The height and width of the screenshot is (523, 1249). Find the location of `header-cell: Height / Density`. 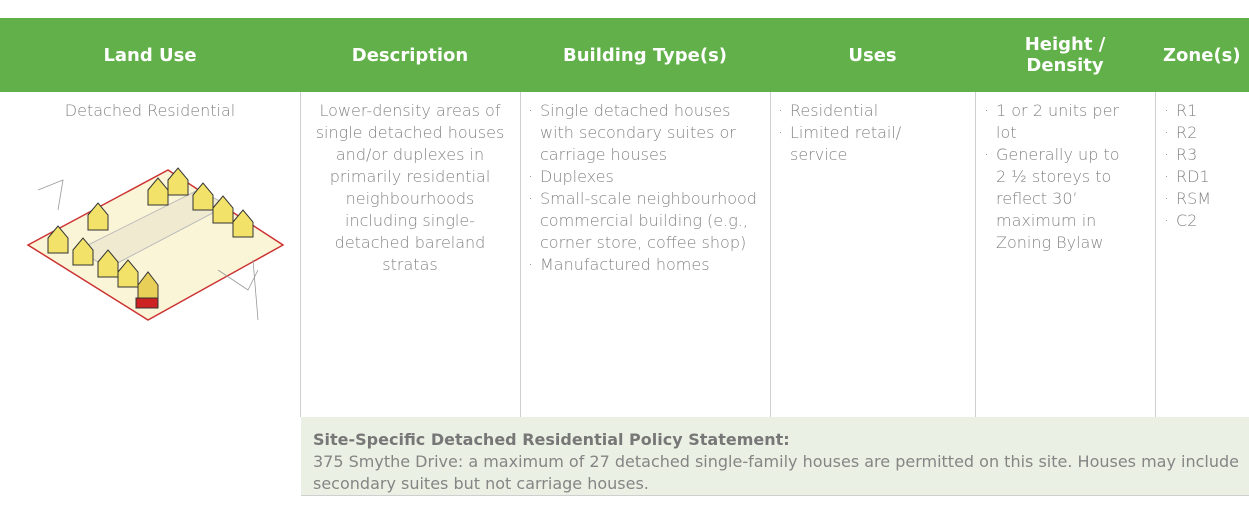

header-cell: Height / Density is located at coordinates (1065, 55).